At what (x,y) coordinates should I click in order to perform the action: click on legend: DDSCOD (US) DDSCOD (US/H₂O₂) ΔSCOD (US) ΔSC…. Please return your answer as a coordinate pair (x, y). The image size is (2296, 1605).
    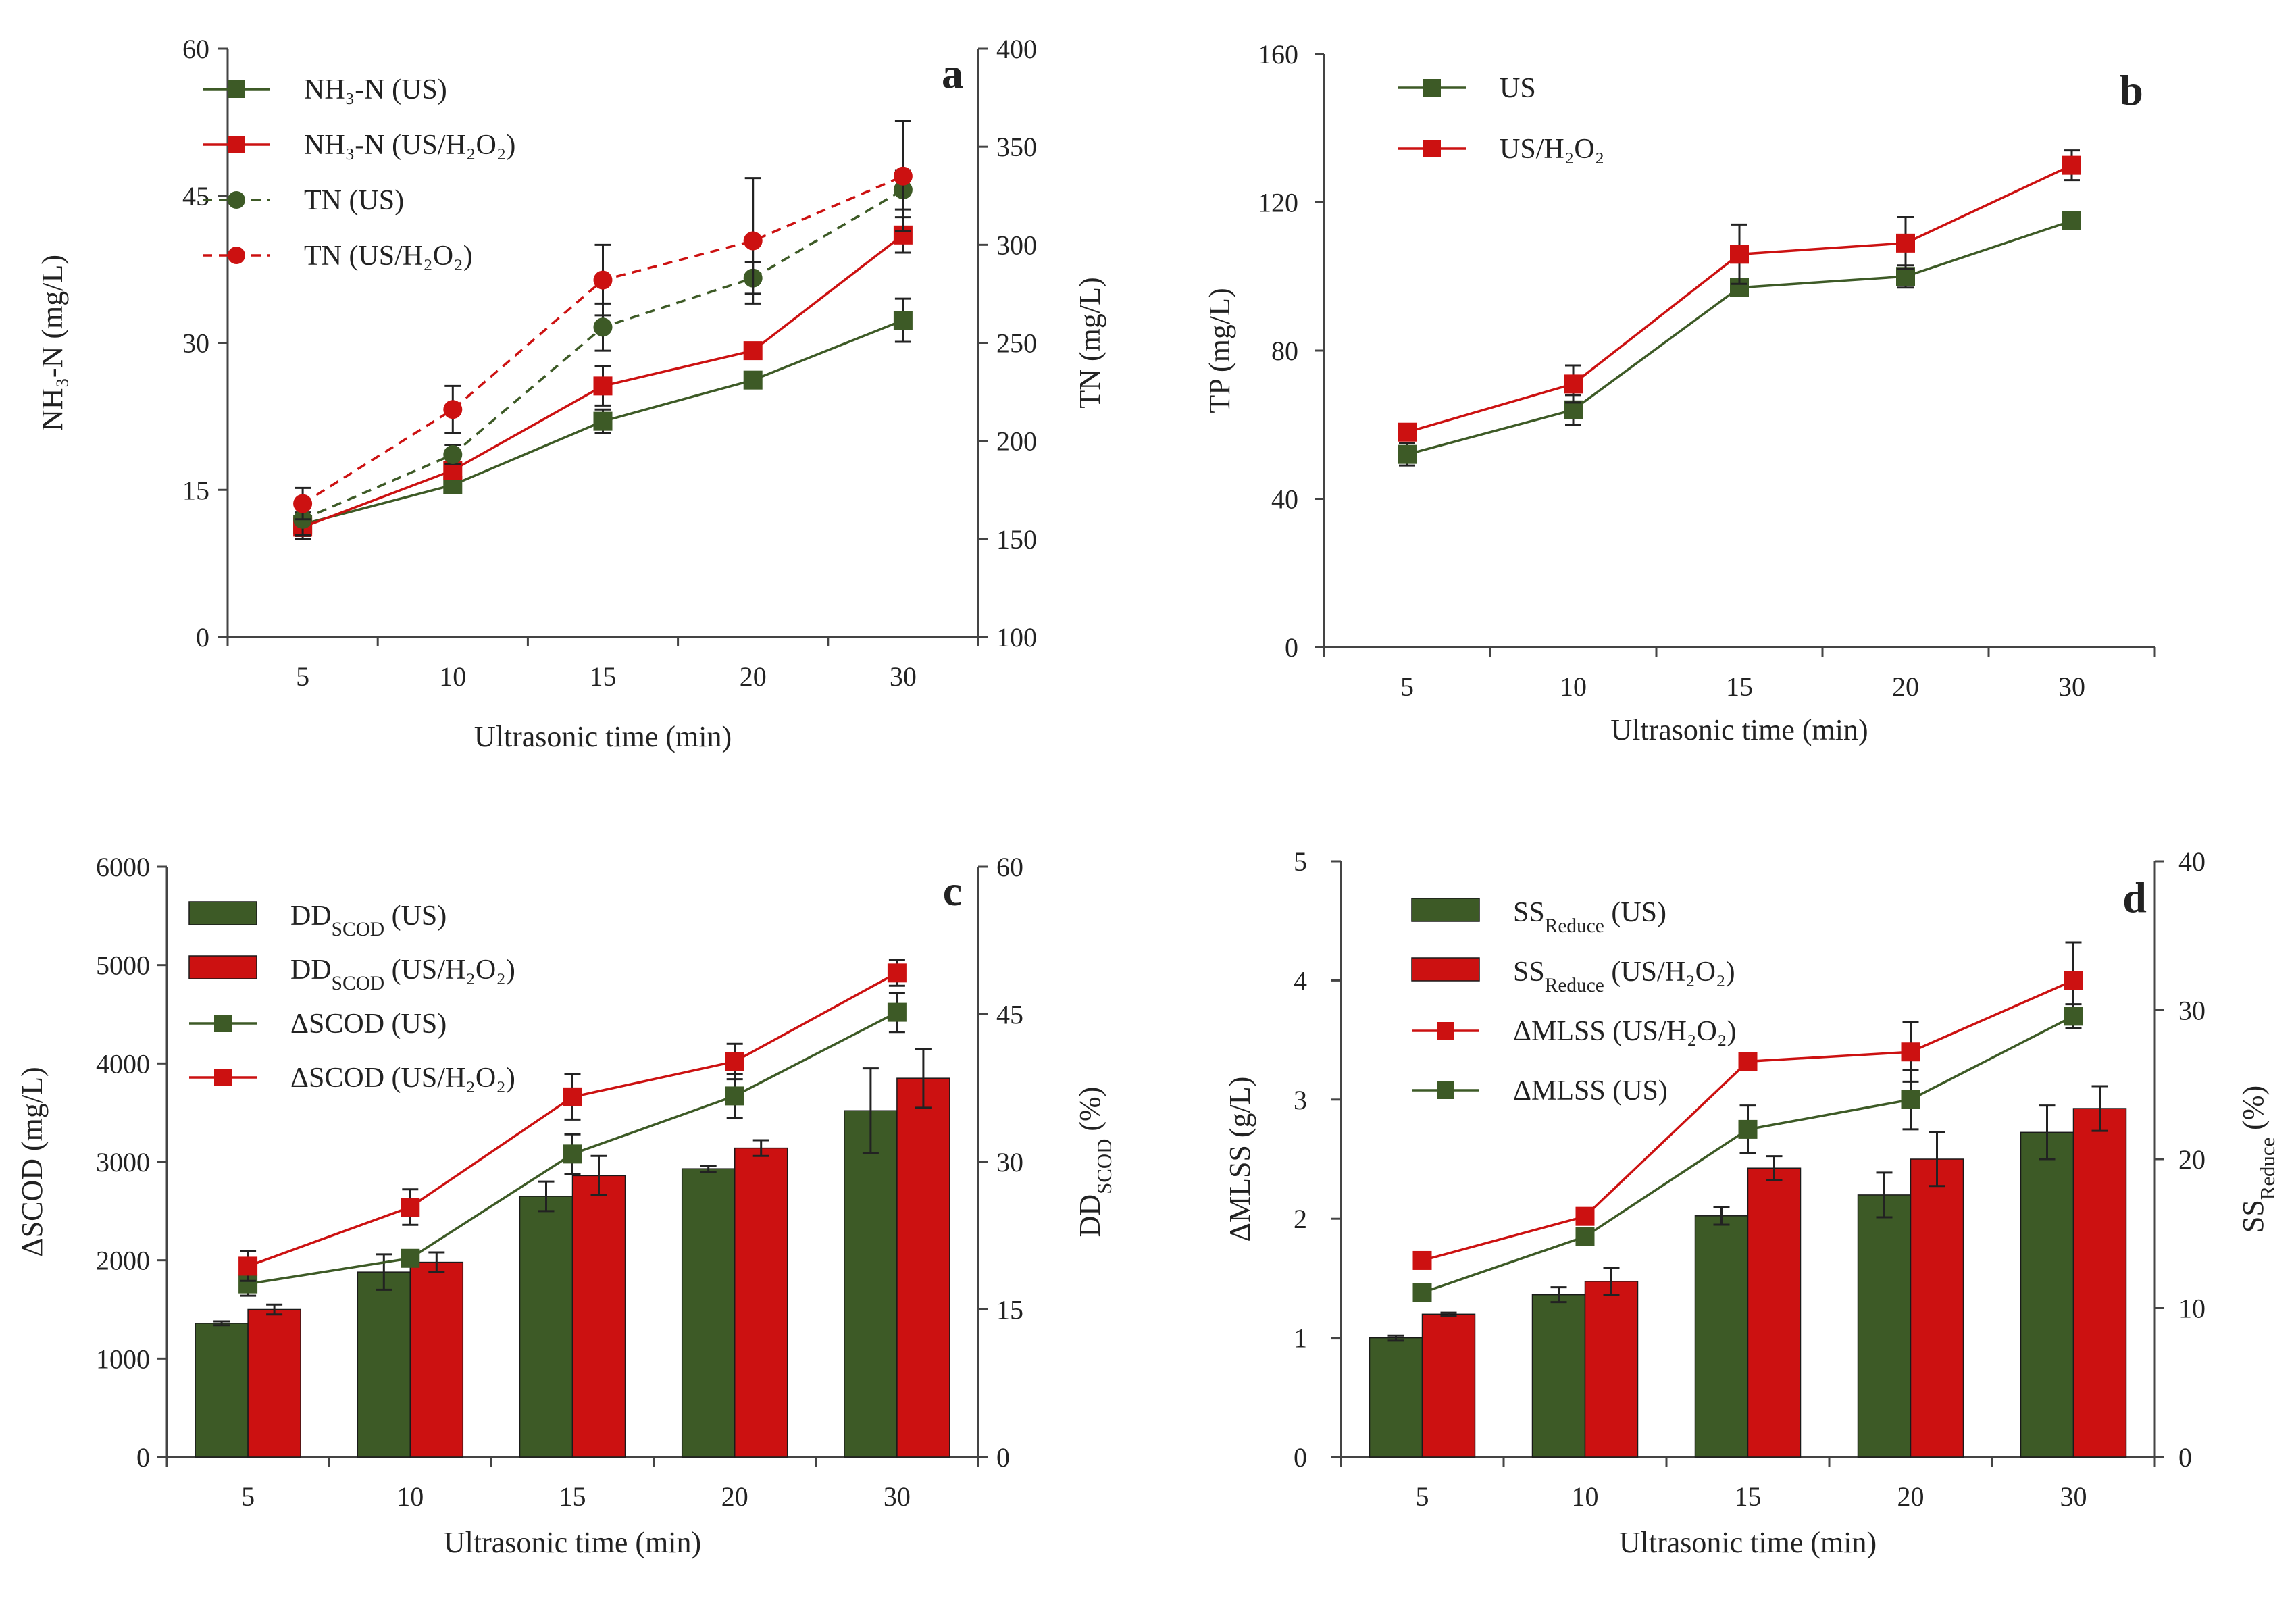
    Looking at the image, I should click on (351, 997).